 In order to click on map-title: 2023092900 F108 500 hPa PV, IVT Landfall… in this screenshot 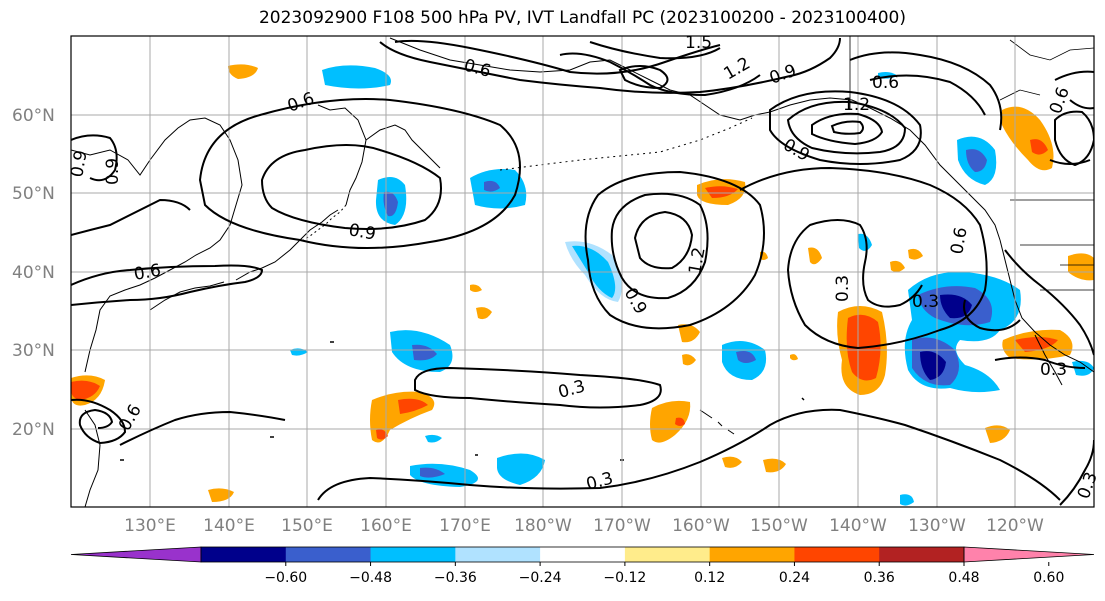, I will do `click(582, 18)`.